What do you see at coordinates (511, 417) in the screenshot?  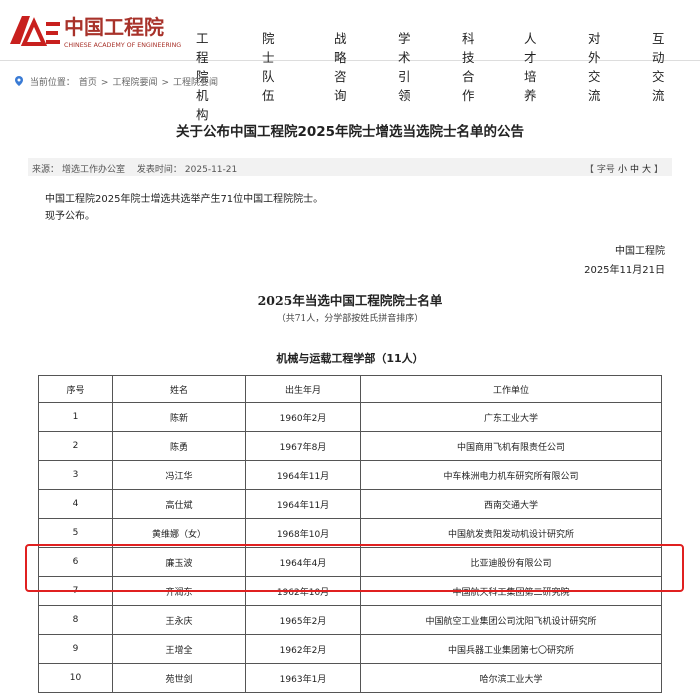 I see `table-cell: 广东工业大学` at bounding box center [511, 417].